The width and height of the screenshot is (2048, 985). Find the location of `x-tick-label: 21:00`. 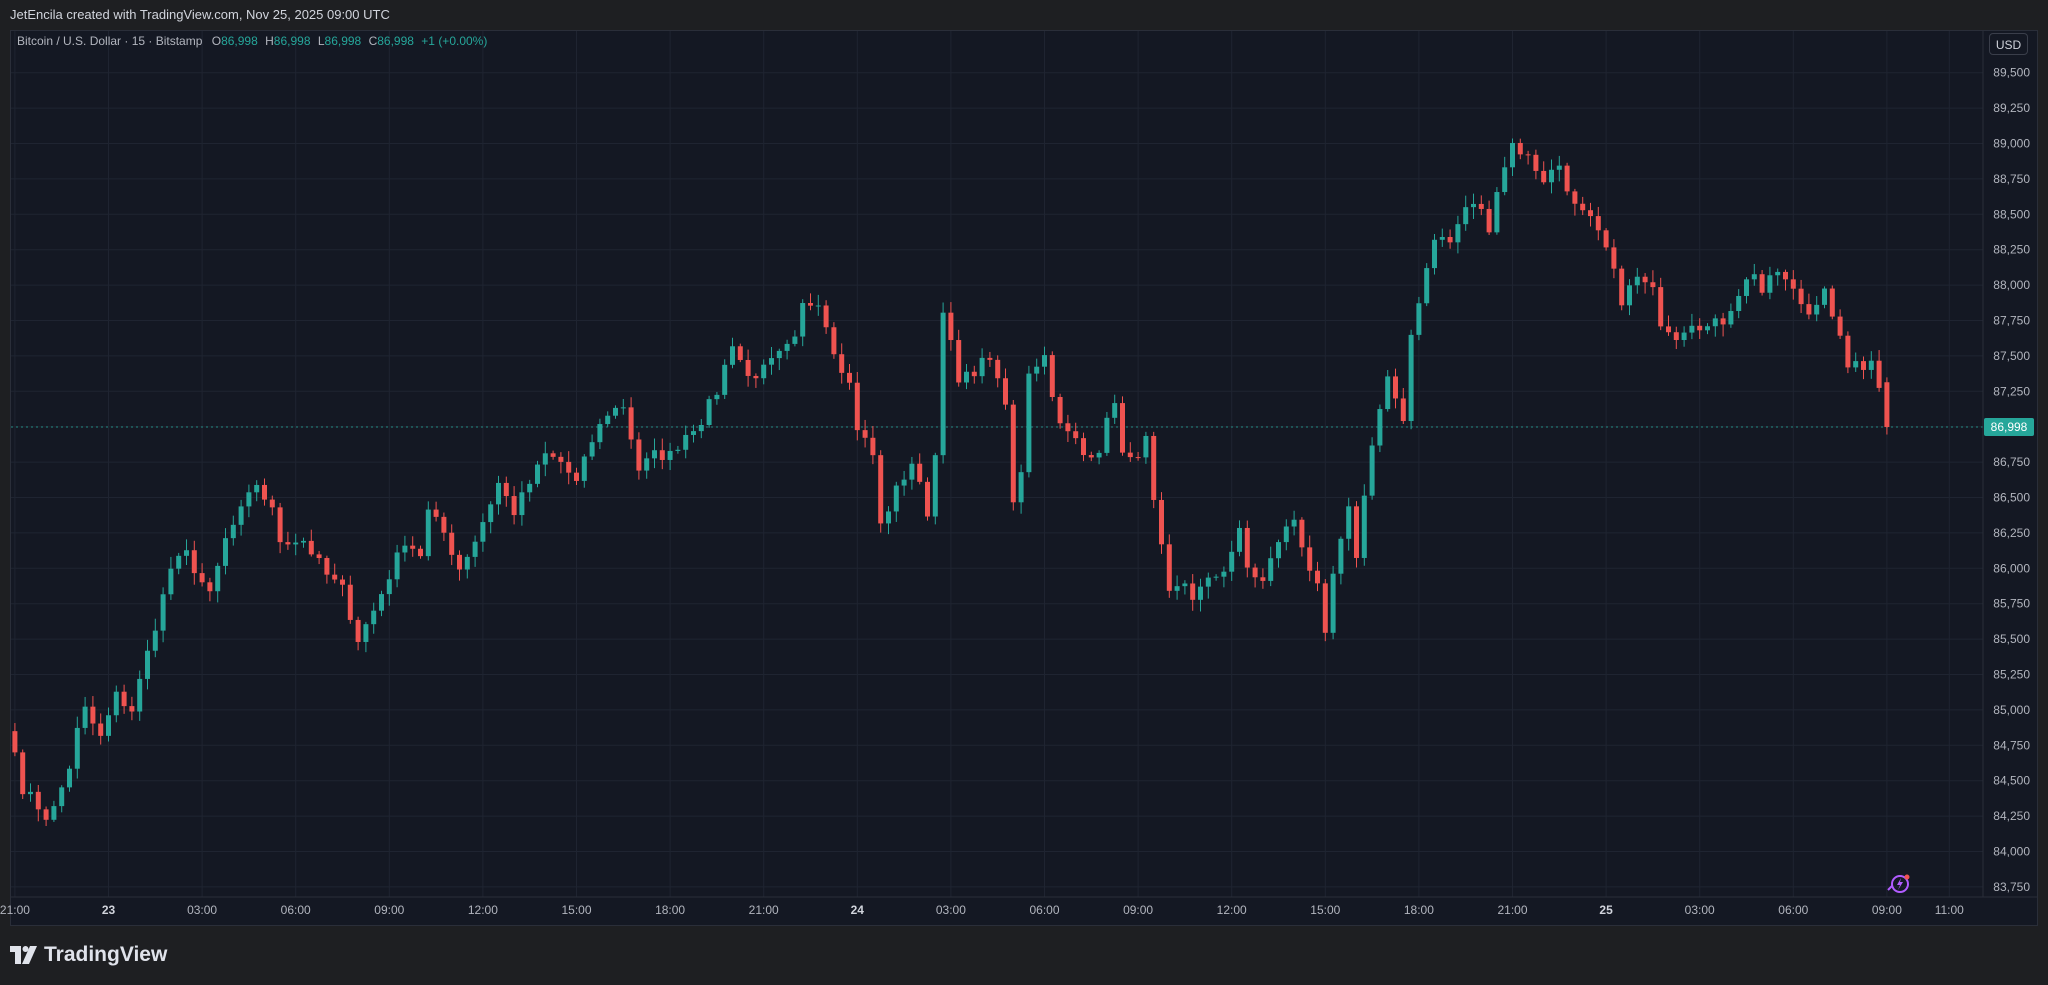

x-tick-label: 21:00 is located at coordinates (764, 910).